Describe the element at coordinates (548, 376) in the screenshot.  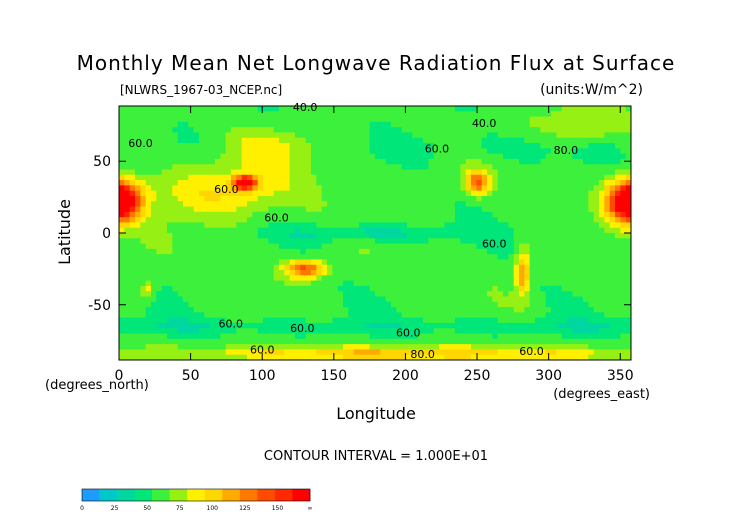
I see `x-tick-label: 300` at that location.